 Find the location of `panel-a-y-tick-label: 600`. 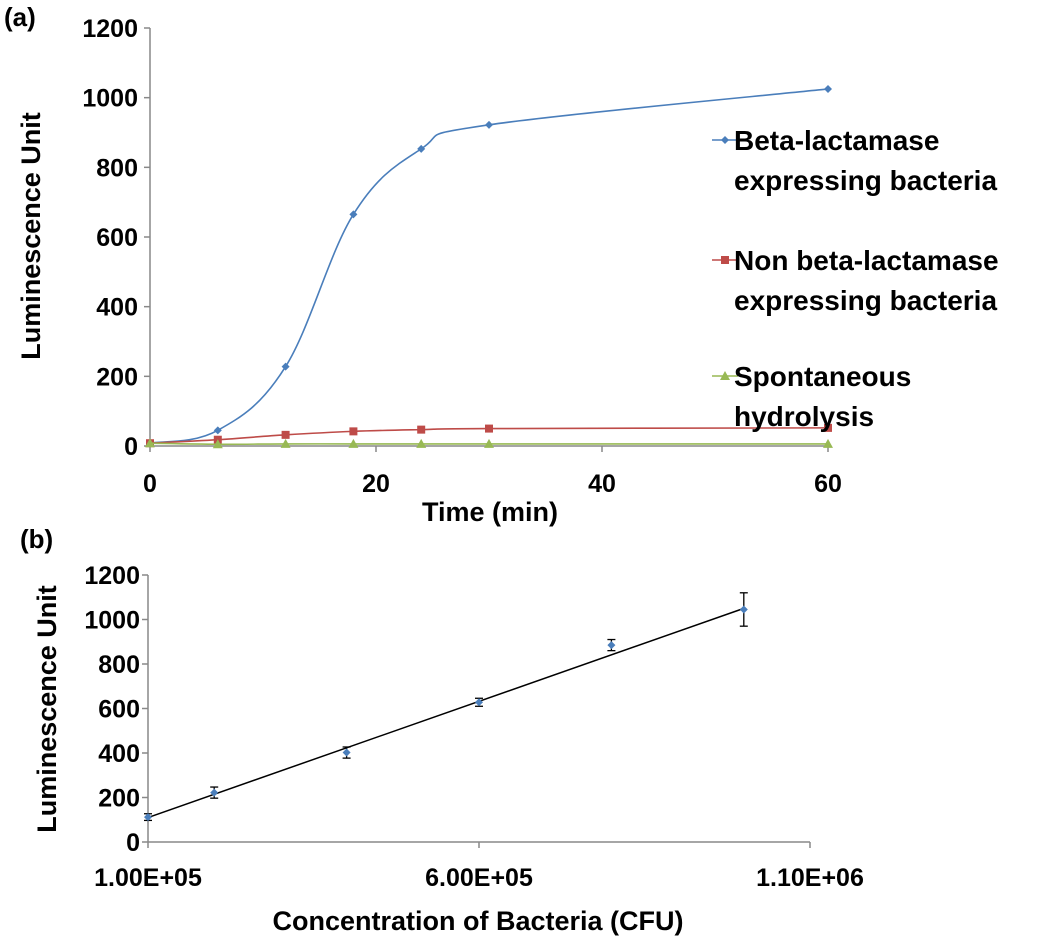

panel-a-y-tick-label: 600 is located at coordinates (117, 238).